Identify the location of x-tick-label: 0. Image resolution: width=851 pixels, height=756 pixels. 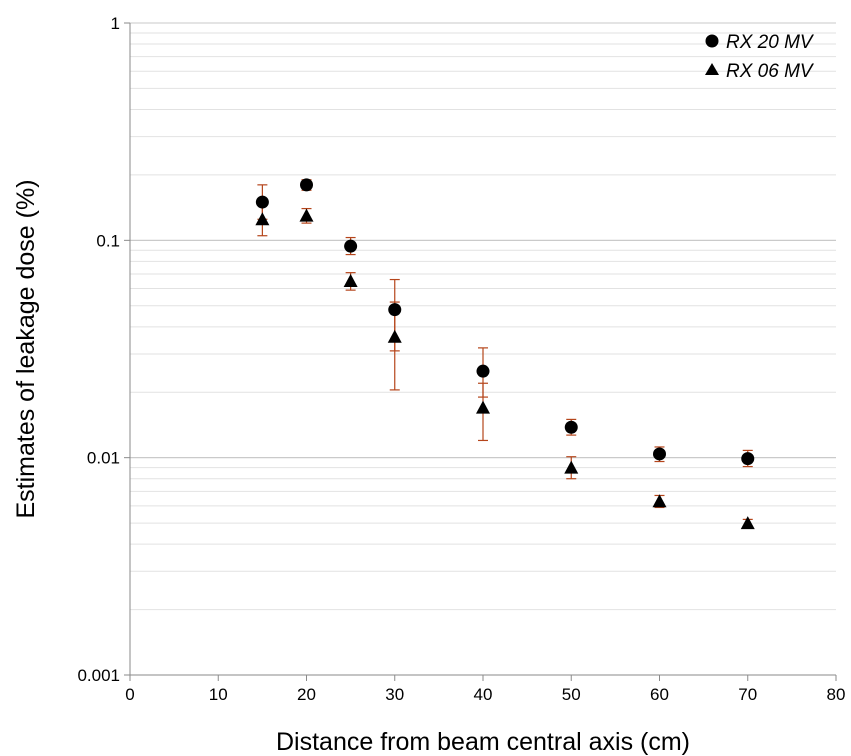
(129, 694).